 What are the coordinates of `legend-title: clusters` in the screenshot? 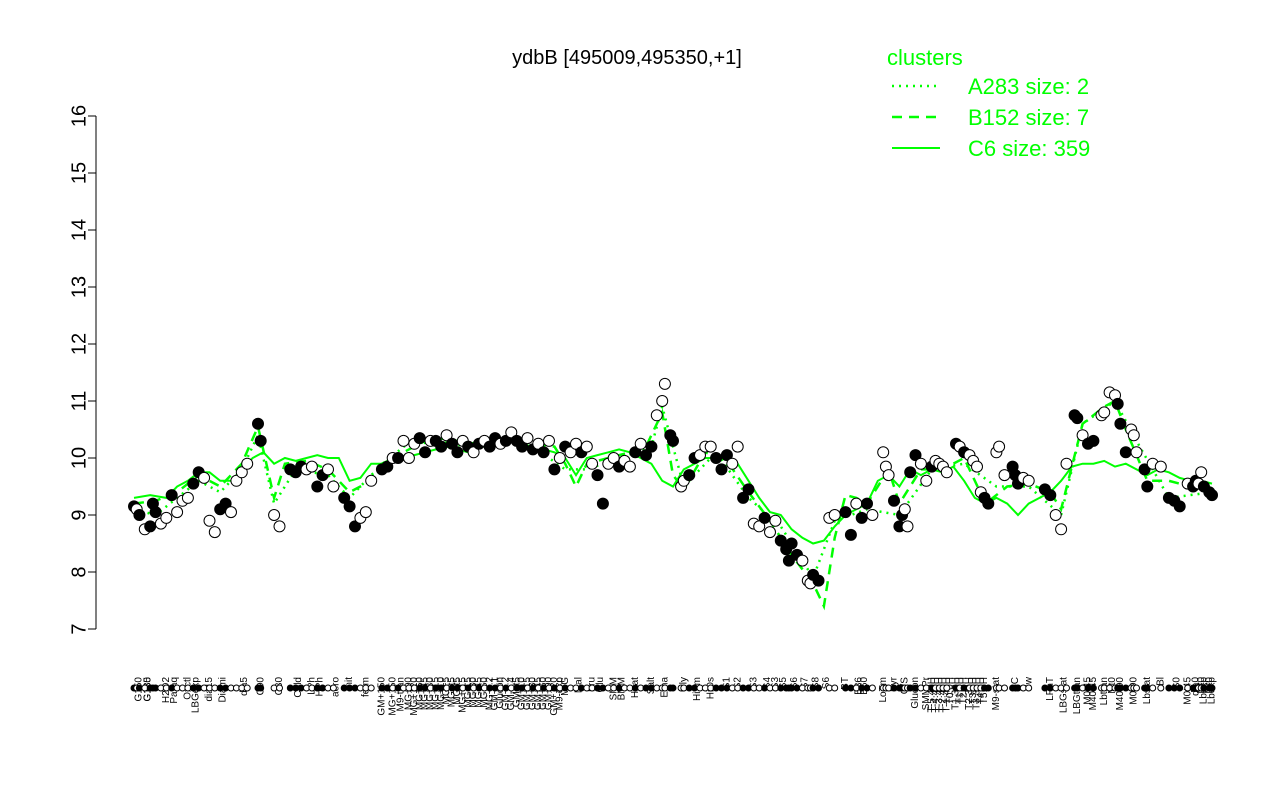 It's located at (925, 57).